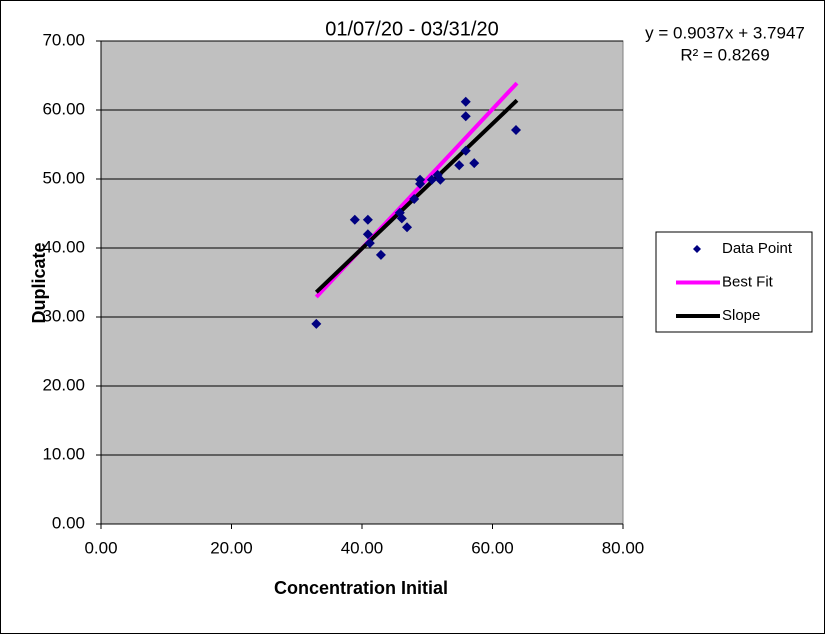 The height and width of the screenshot is (634, 825). Describe the element at coordinates (492, 547) in the screenshot. I see `x-tick-label: 60.00` at that location.